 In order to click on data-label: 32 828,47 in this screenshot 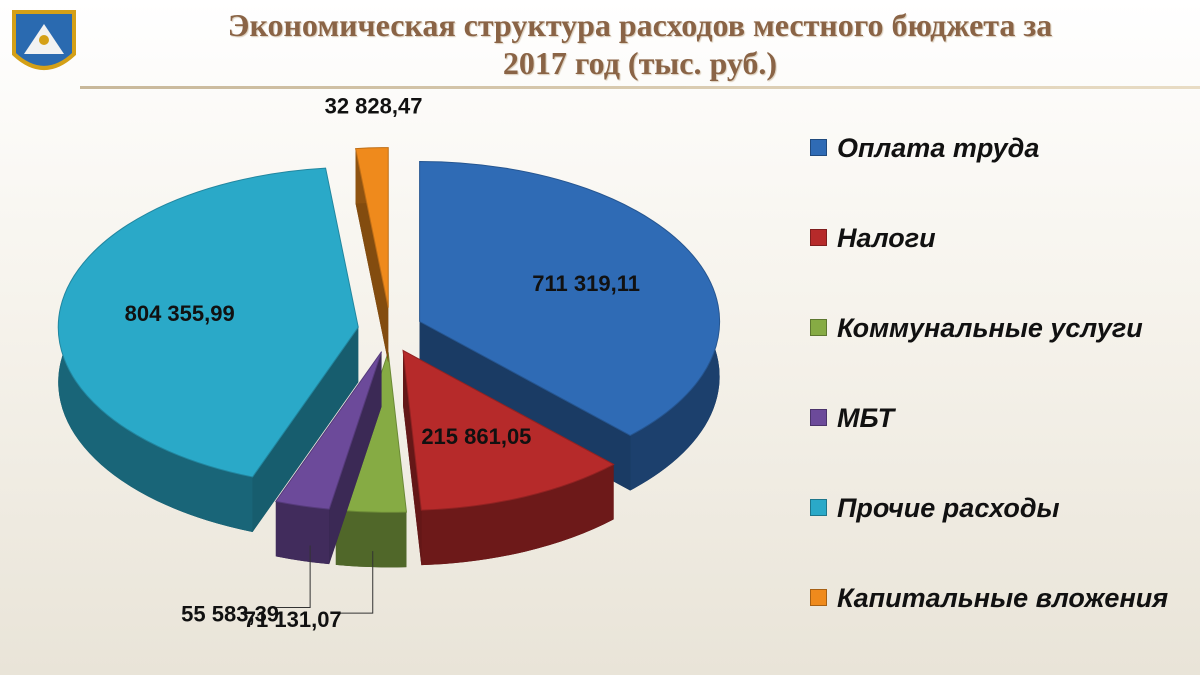, I will do `click(374, 105)`.